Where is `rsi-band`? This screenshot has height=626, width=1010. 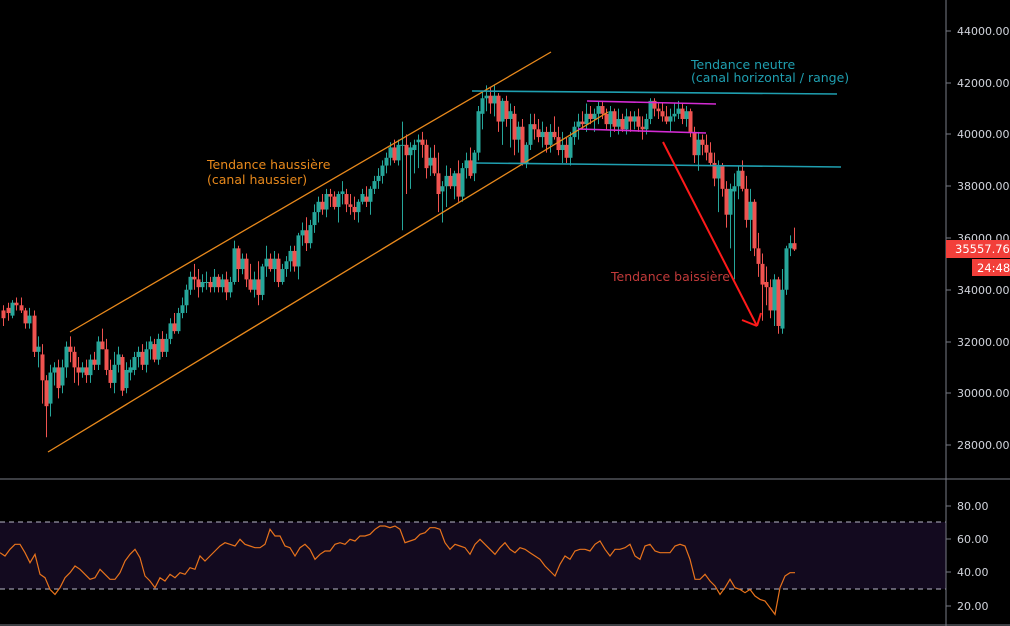
rsi-band is located at coordinates (473, 555).